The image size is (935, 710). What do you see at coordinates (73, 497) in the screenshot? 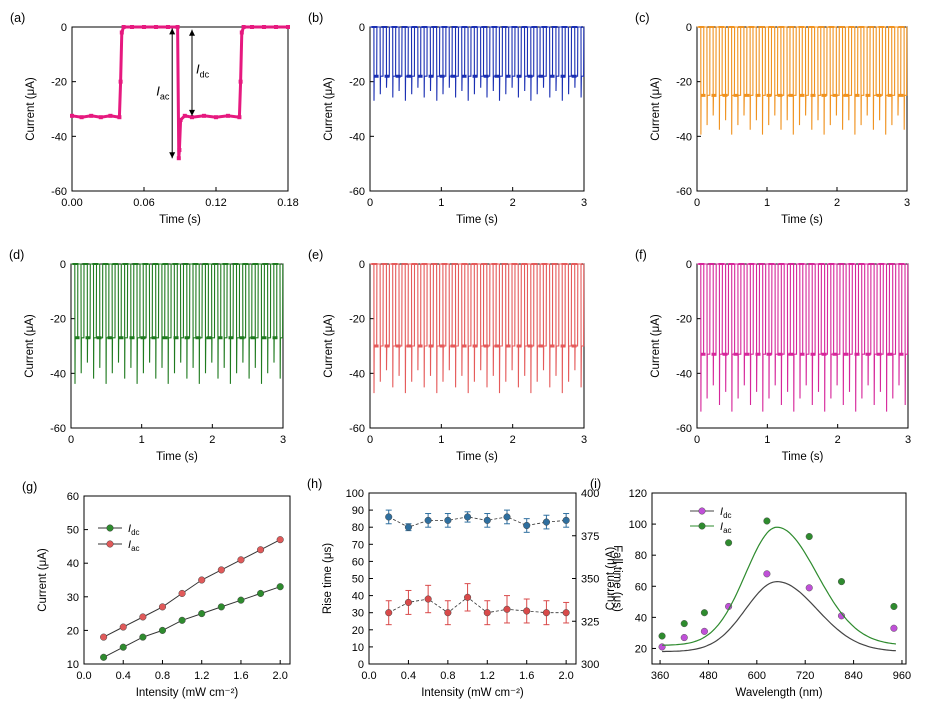
I see `y-tick-label: 60` at bounding box center [73, 497].